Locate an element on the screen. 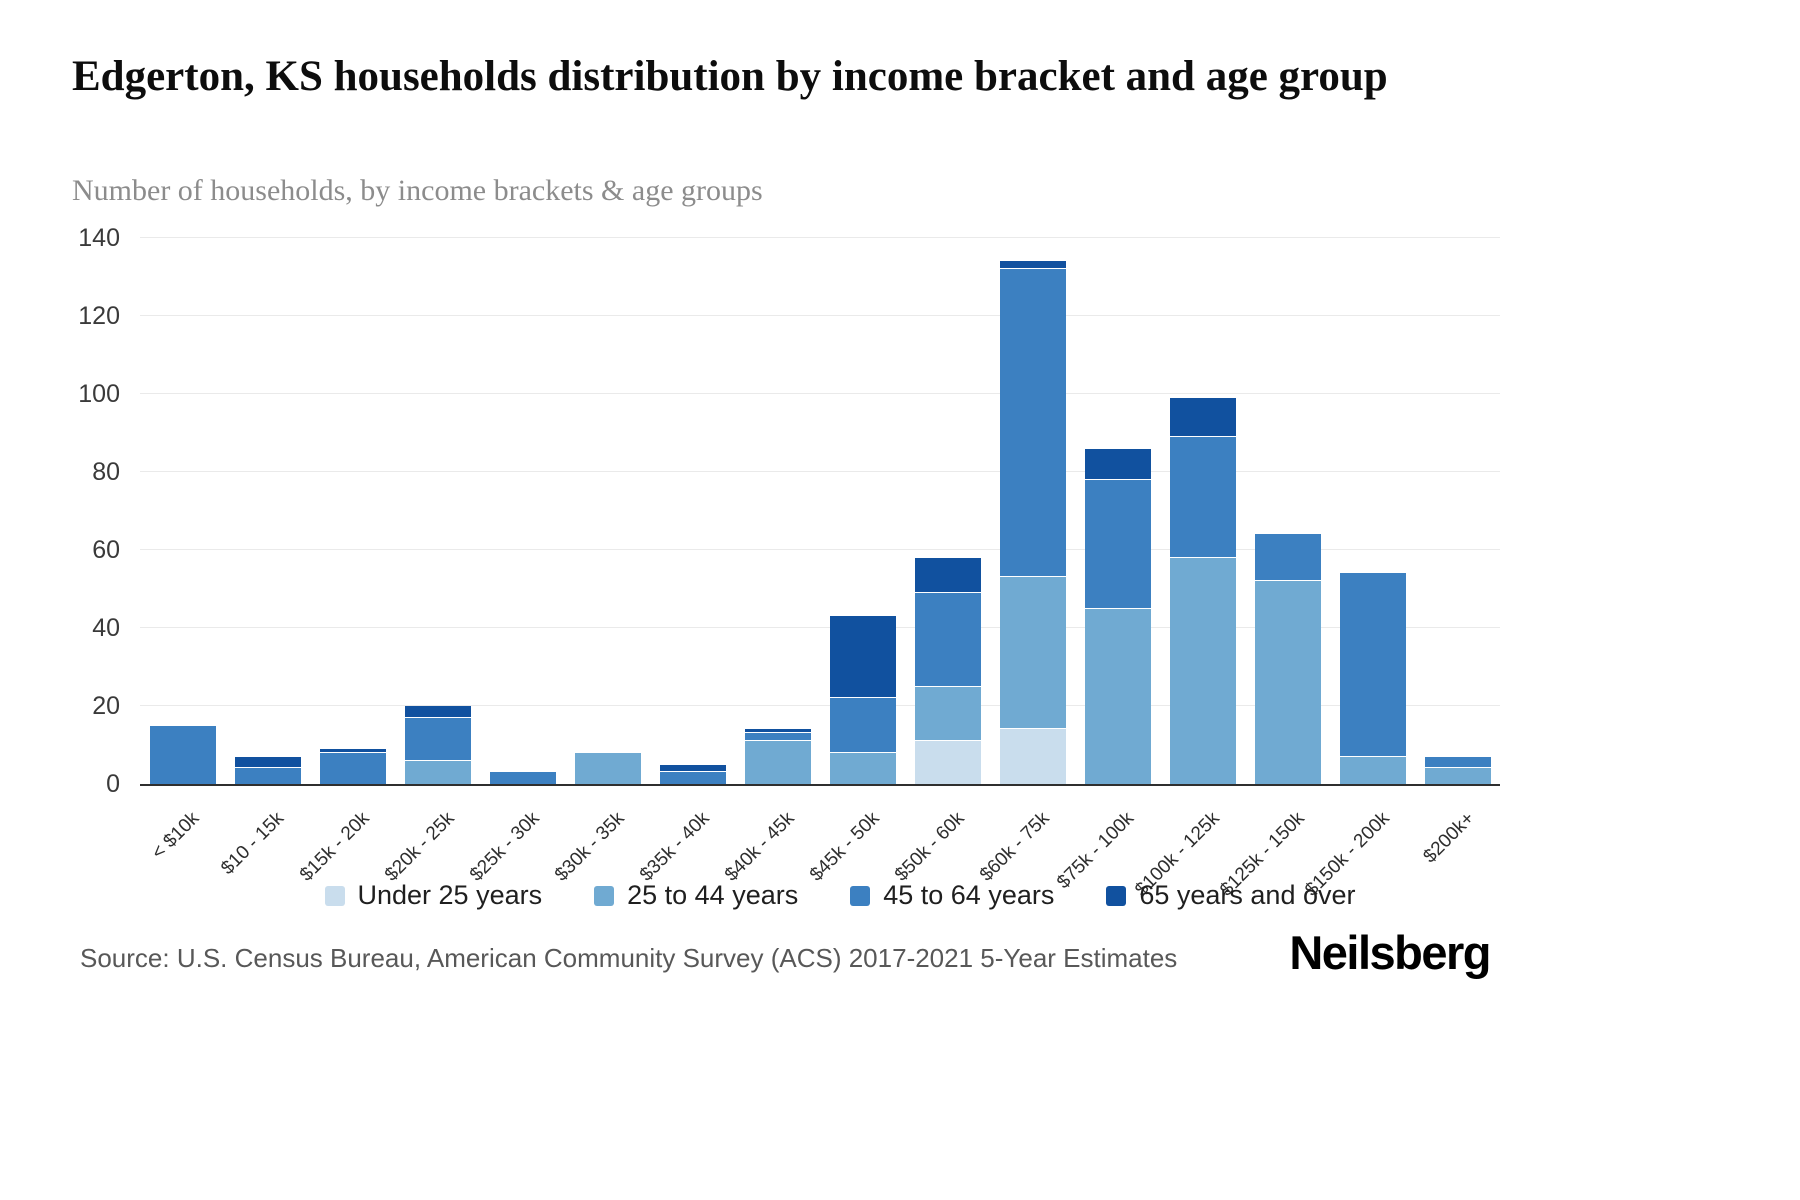  y-axis-tick-label: 100 is located at coordinates (99, 394).